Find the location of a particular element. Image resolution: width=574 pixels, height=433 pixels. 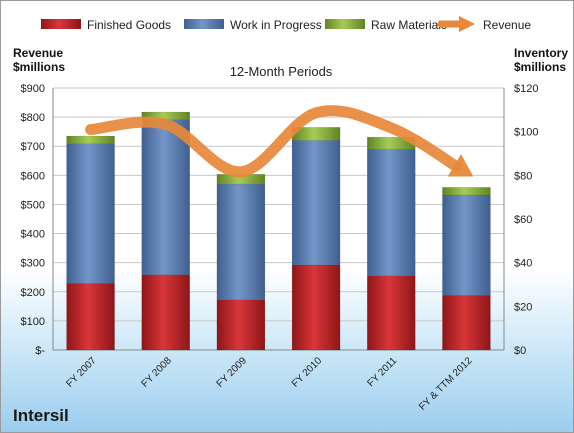

left-tick-label: $400 is located at coordinates (33, 235).